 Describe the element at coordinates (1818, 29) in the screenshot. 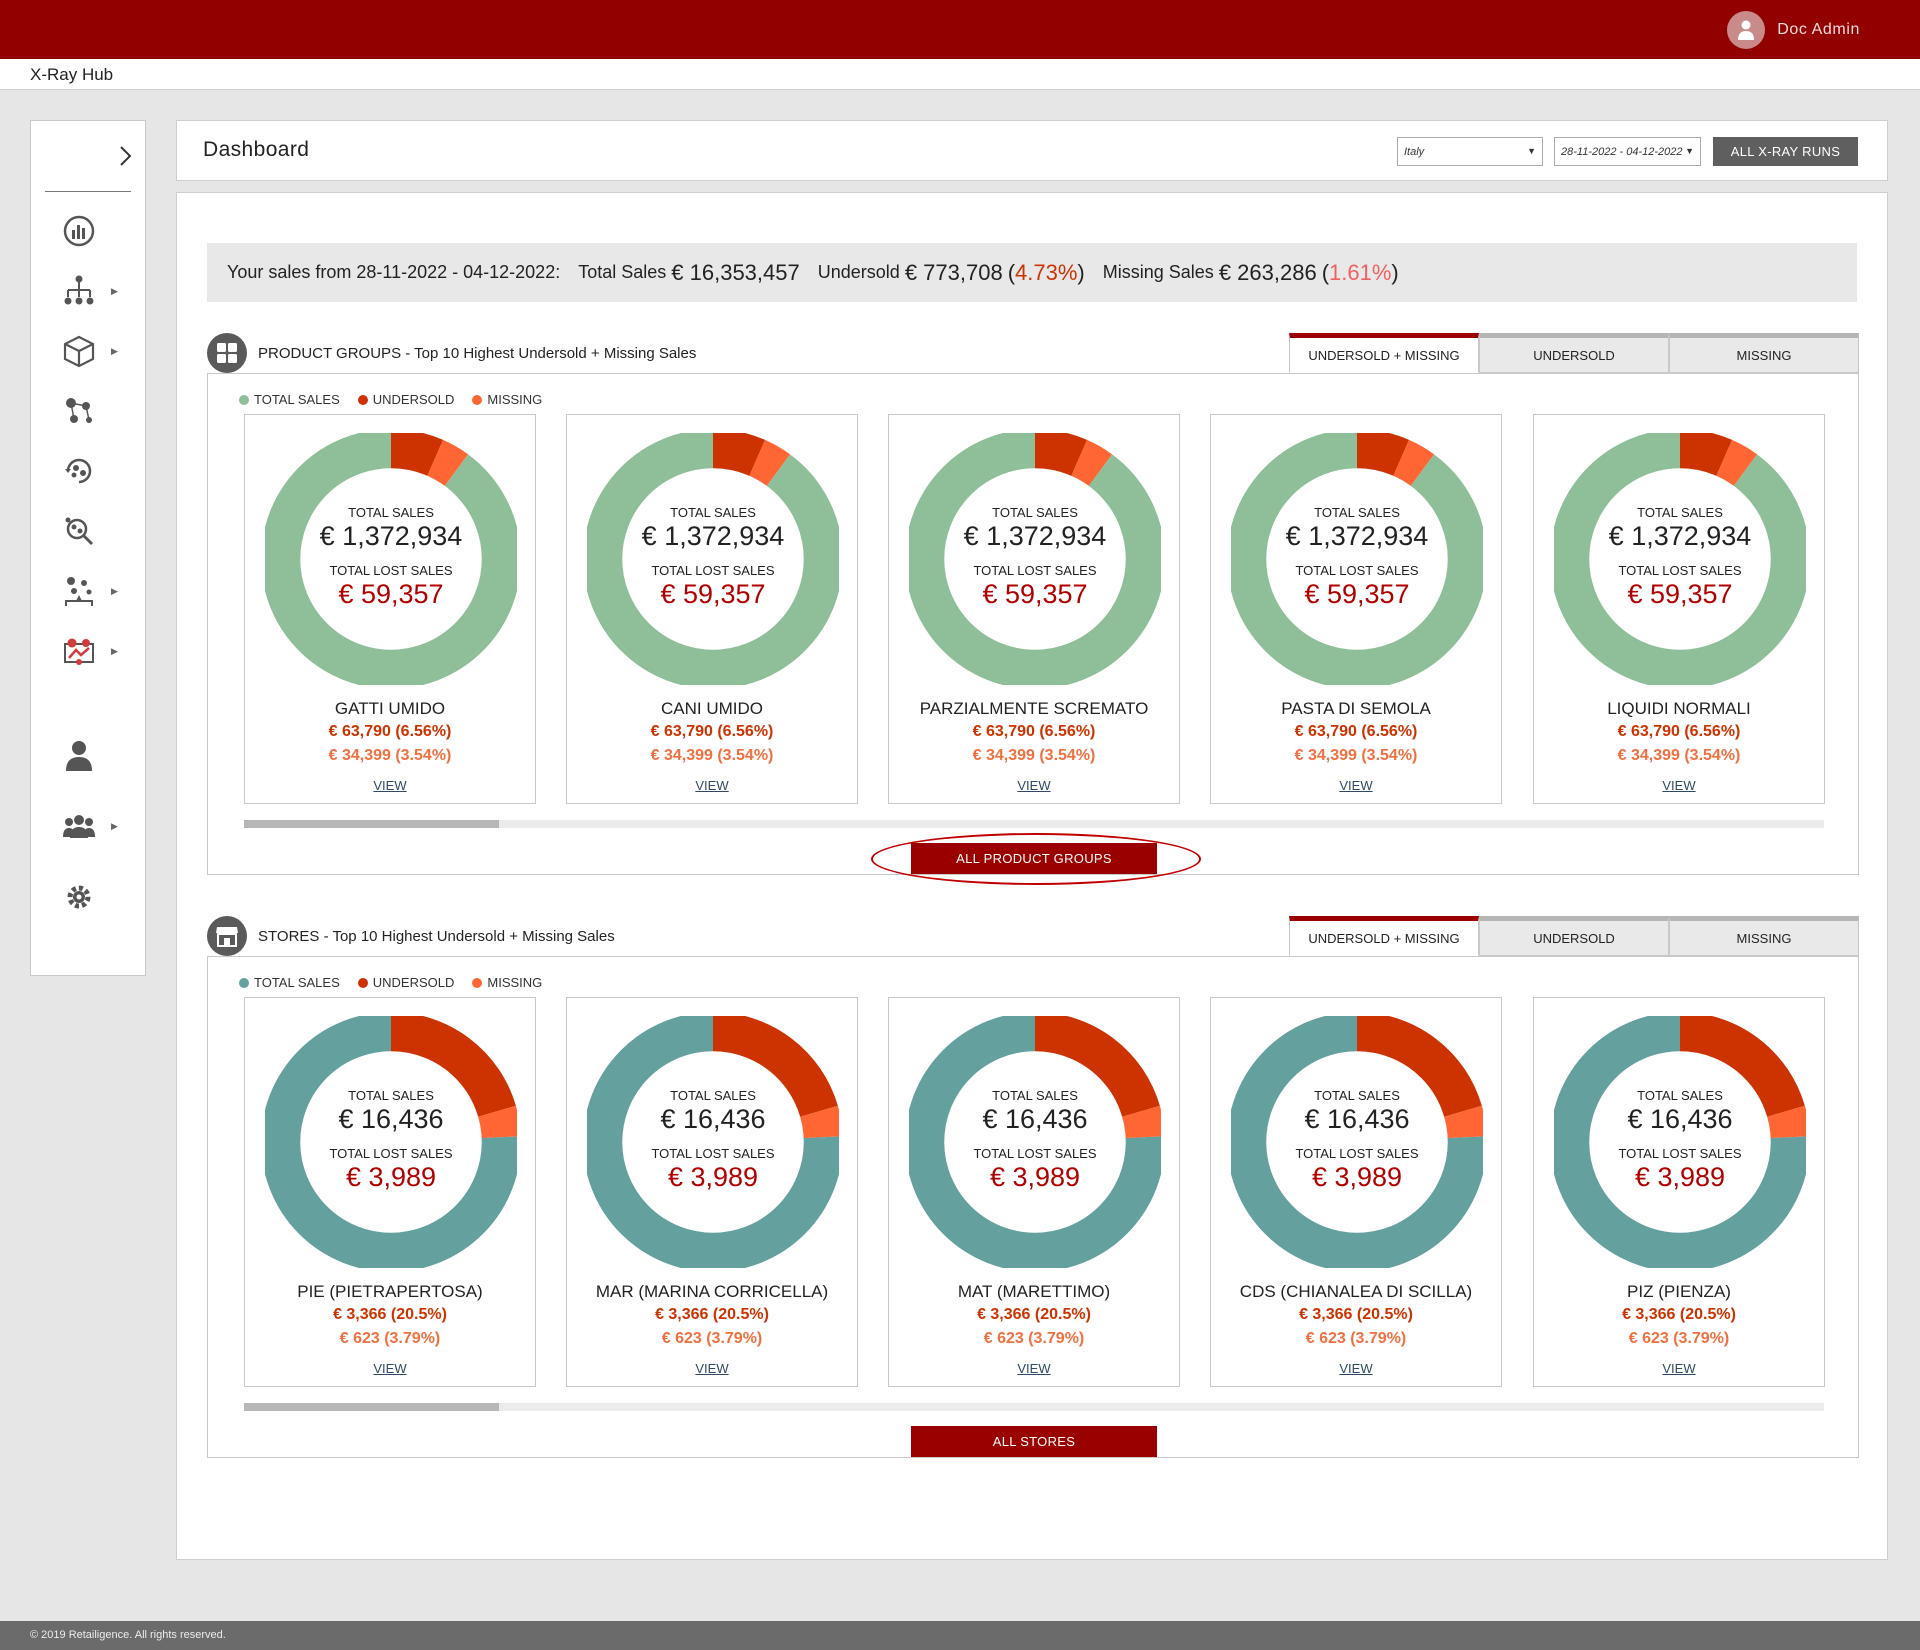

I see `user-name: Doc Admin` at that location.